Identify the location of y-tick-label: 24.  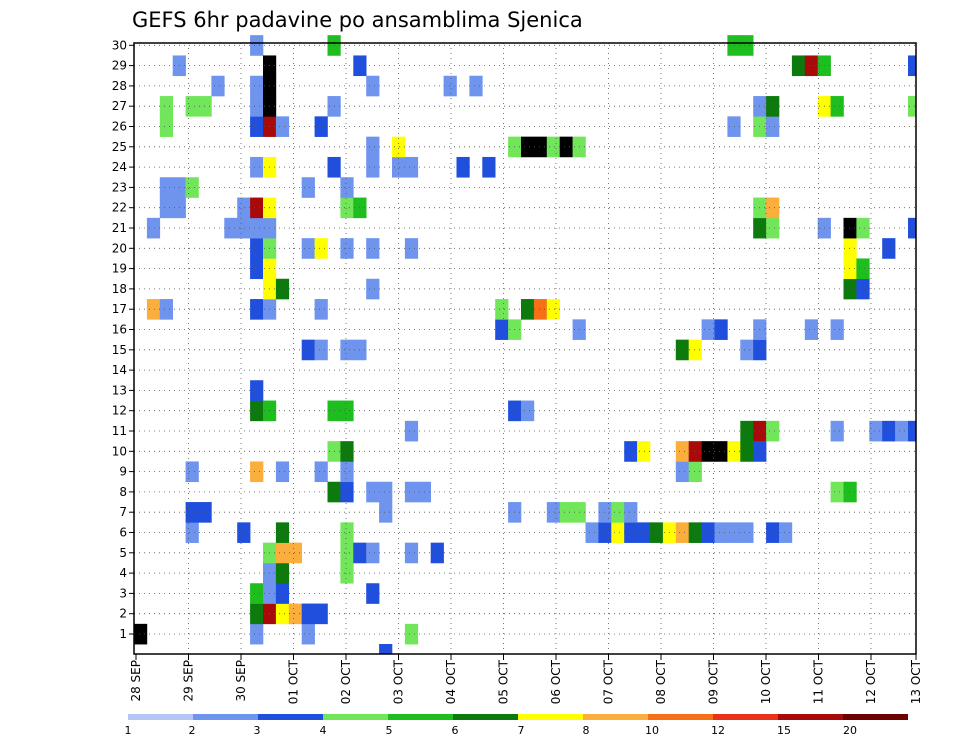
(119, 167).